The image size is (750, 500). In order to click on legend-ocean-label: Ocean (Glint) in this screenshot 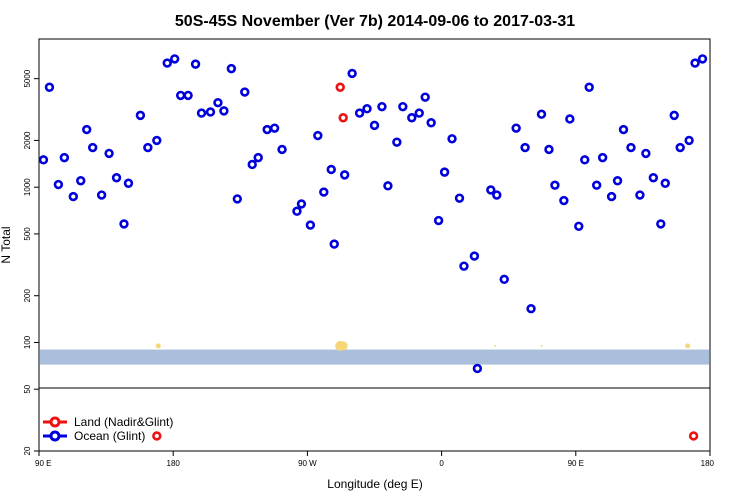, I will do `click(109, 436)`.